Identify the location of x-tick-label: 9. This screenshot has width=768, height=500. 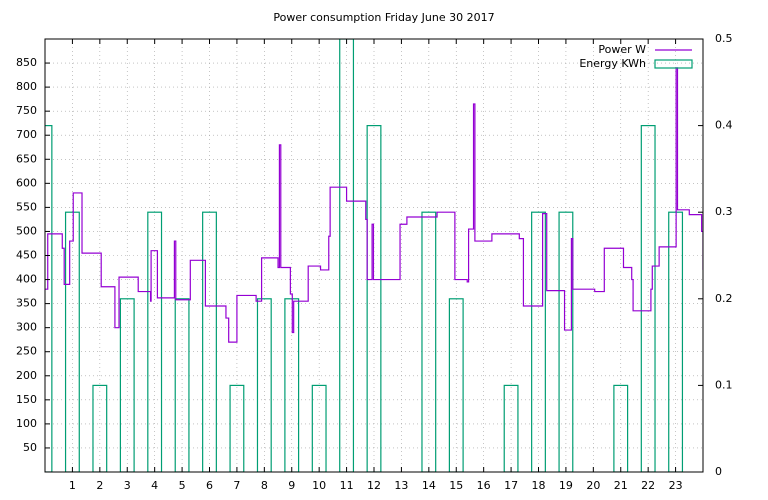
(291, 485).